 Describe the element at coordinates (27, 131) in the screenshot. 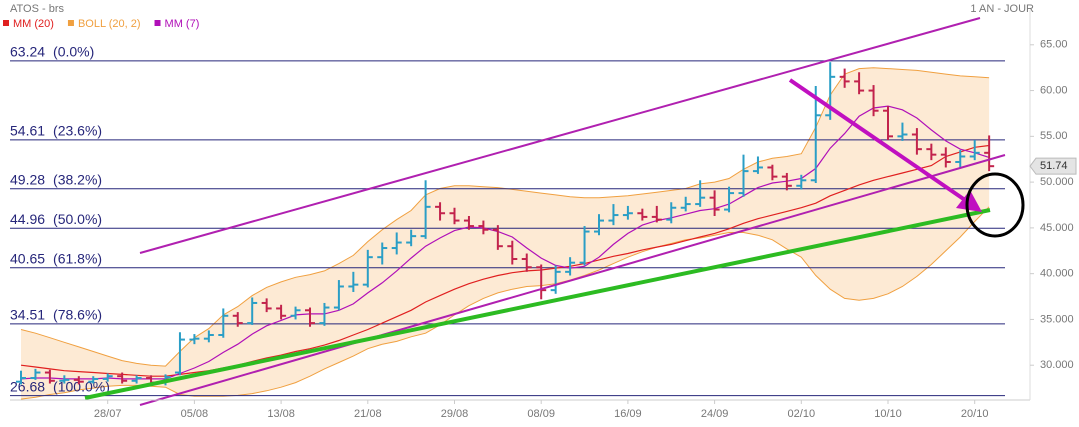

I see `fib-price: 54.61` at that location.